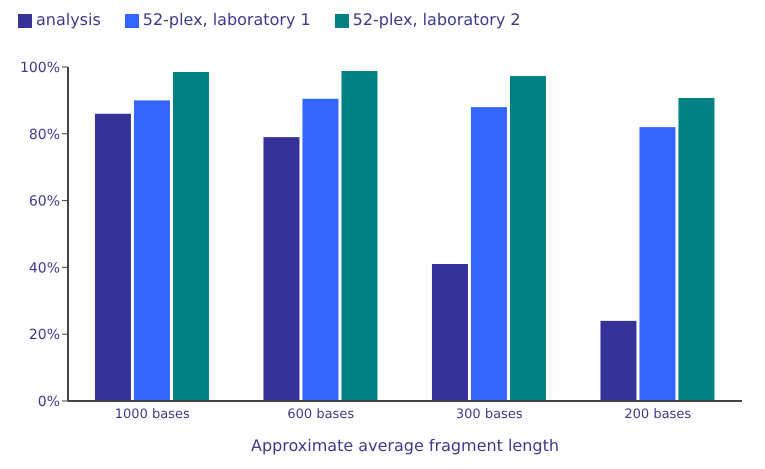 This screenshot has height=469, width=765. I want to click on legend-label: analysis, so click(68, 19).